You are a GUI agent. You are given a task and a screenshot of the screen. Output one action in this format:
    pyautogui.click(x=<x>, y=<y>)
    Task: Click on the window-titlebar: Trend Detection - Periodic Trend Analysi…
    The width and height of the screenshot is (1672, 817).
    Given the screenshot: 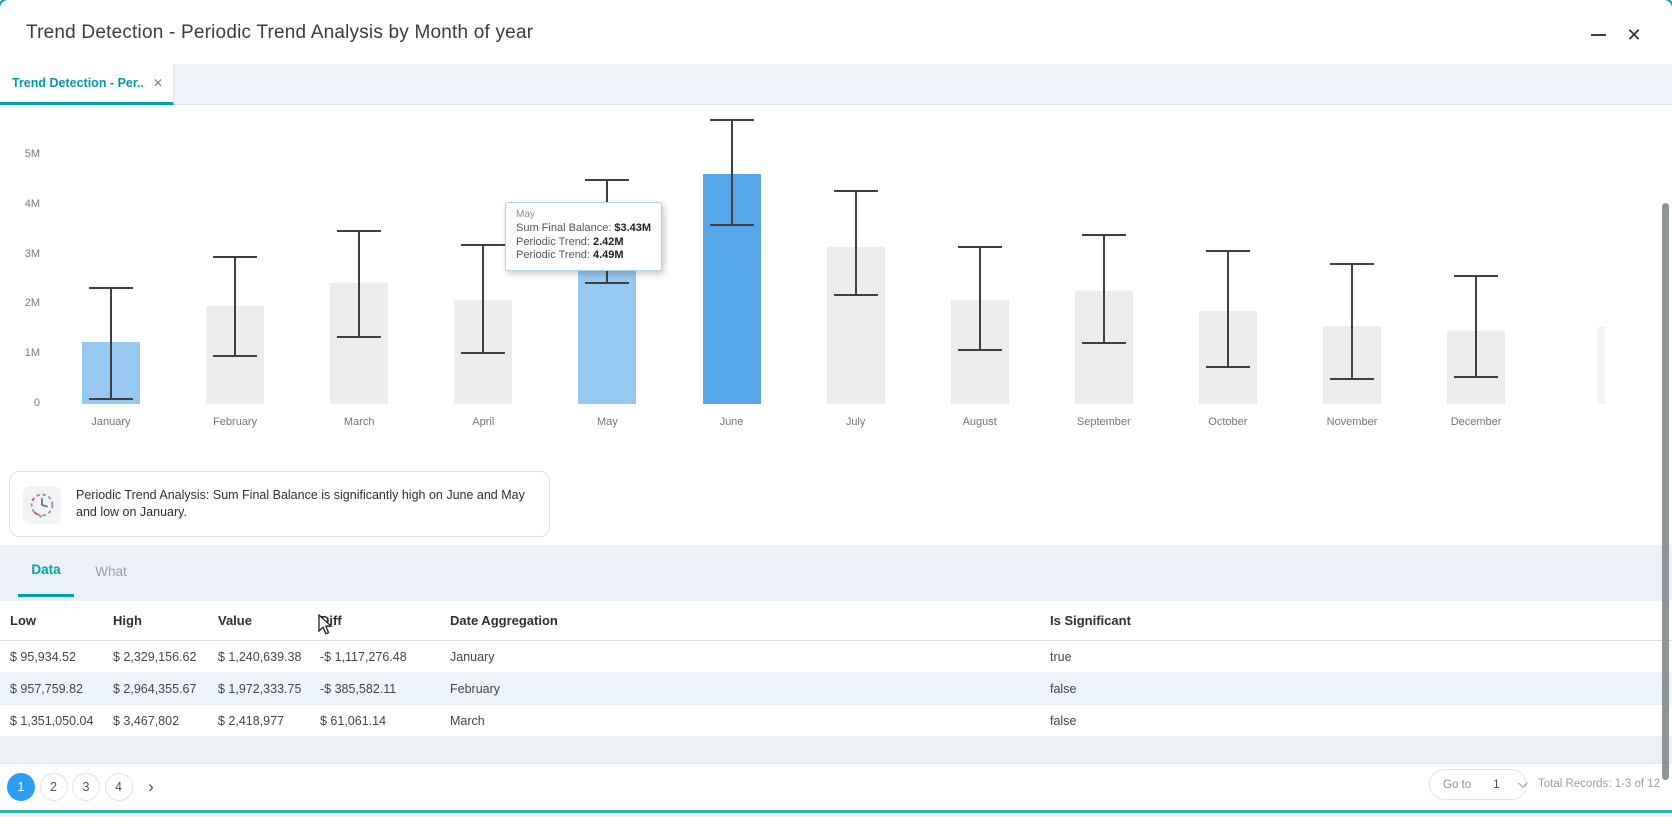 What is the action you would take?
    pyautogui.click(x=836, y=32)
    